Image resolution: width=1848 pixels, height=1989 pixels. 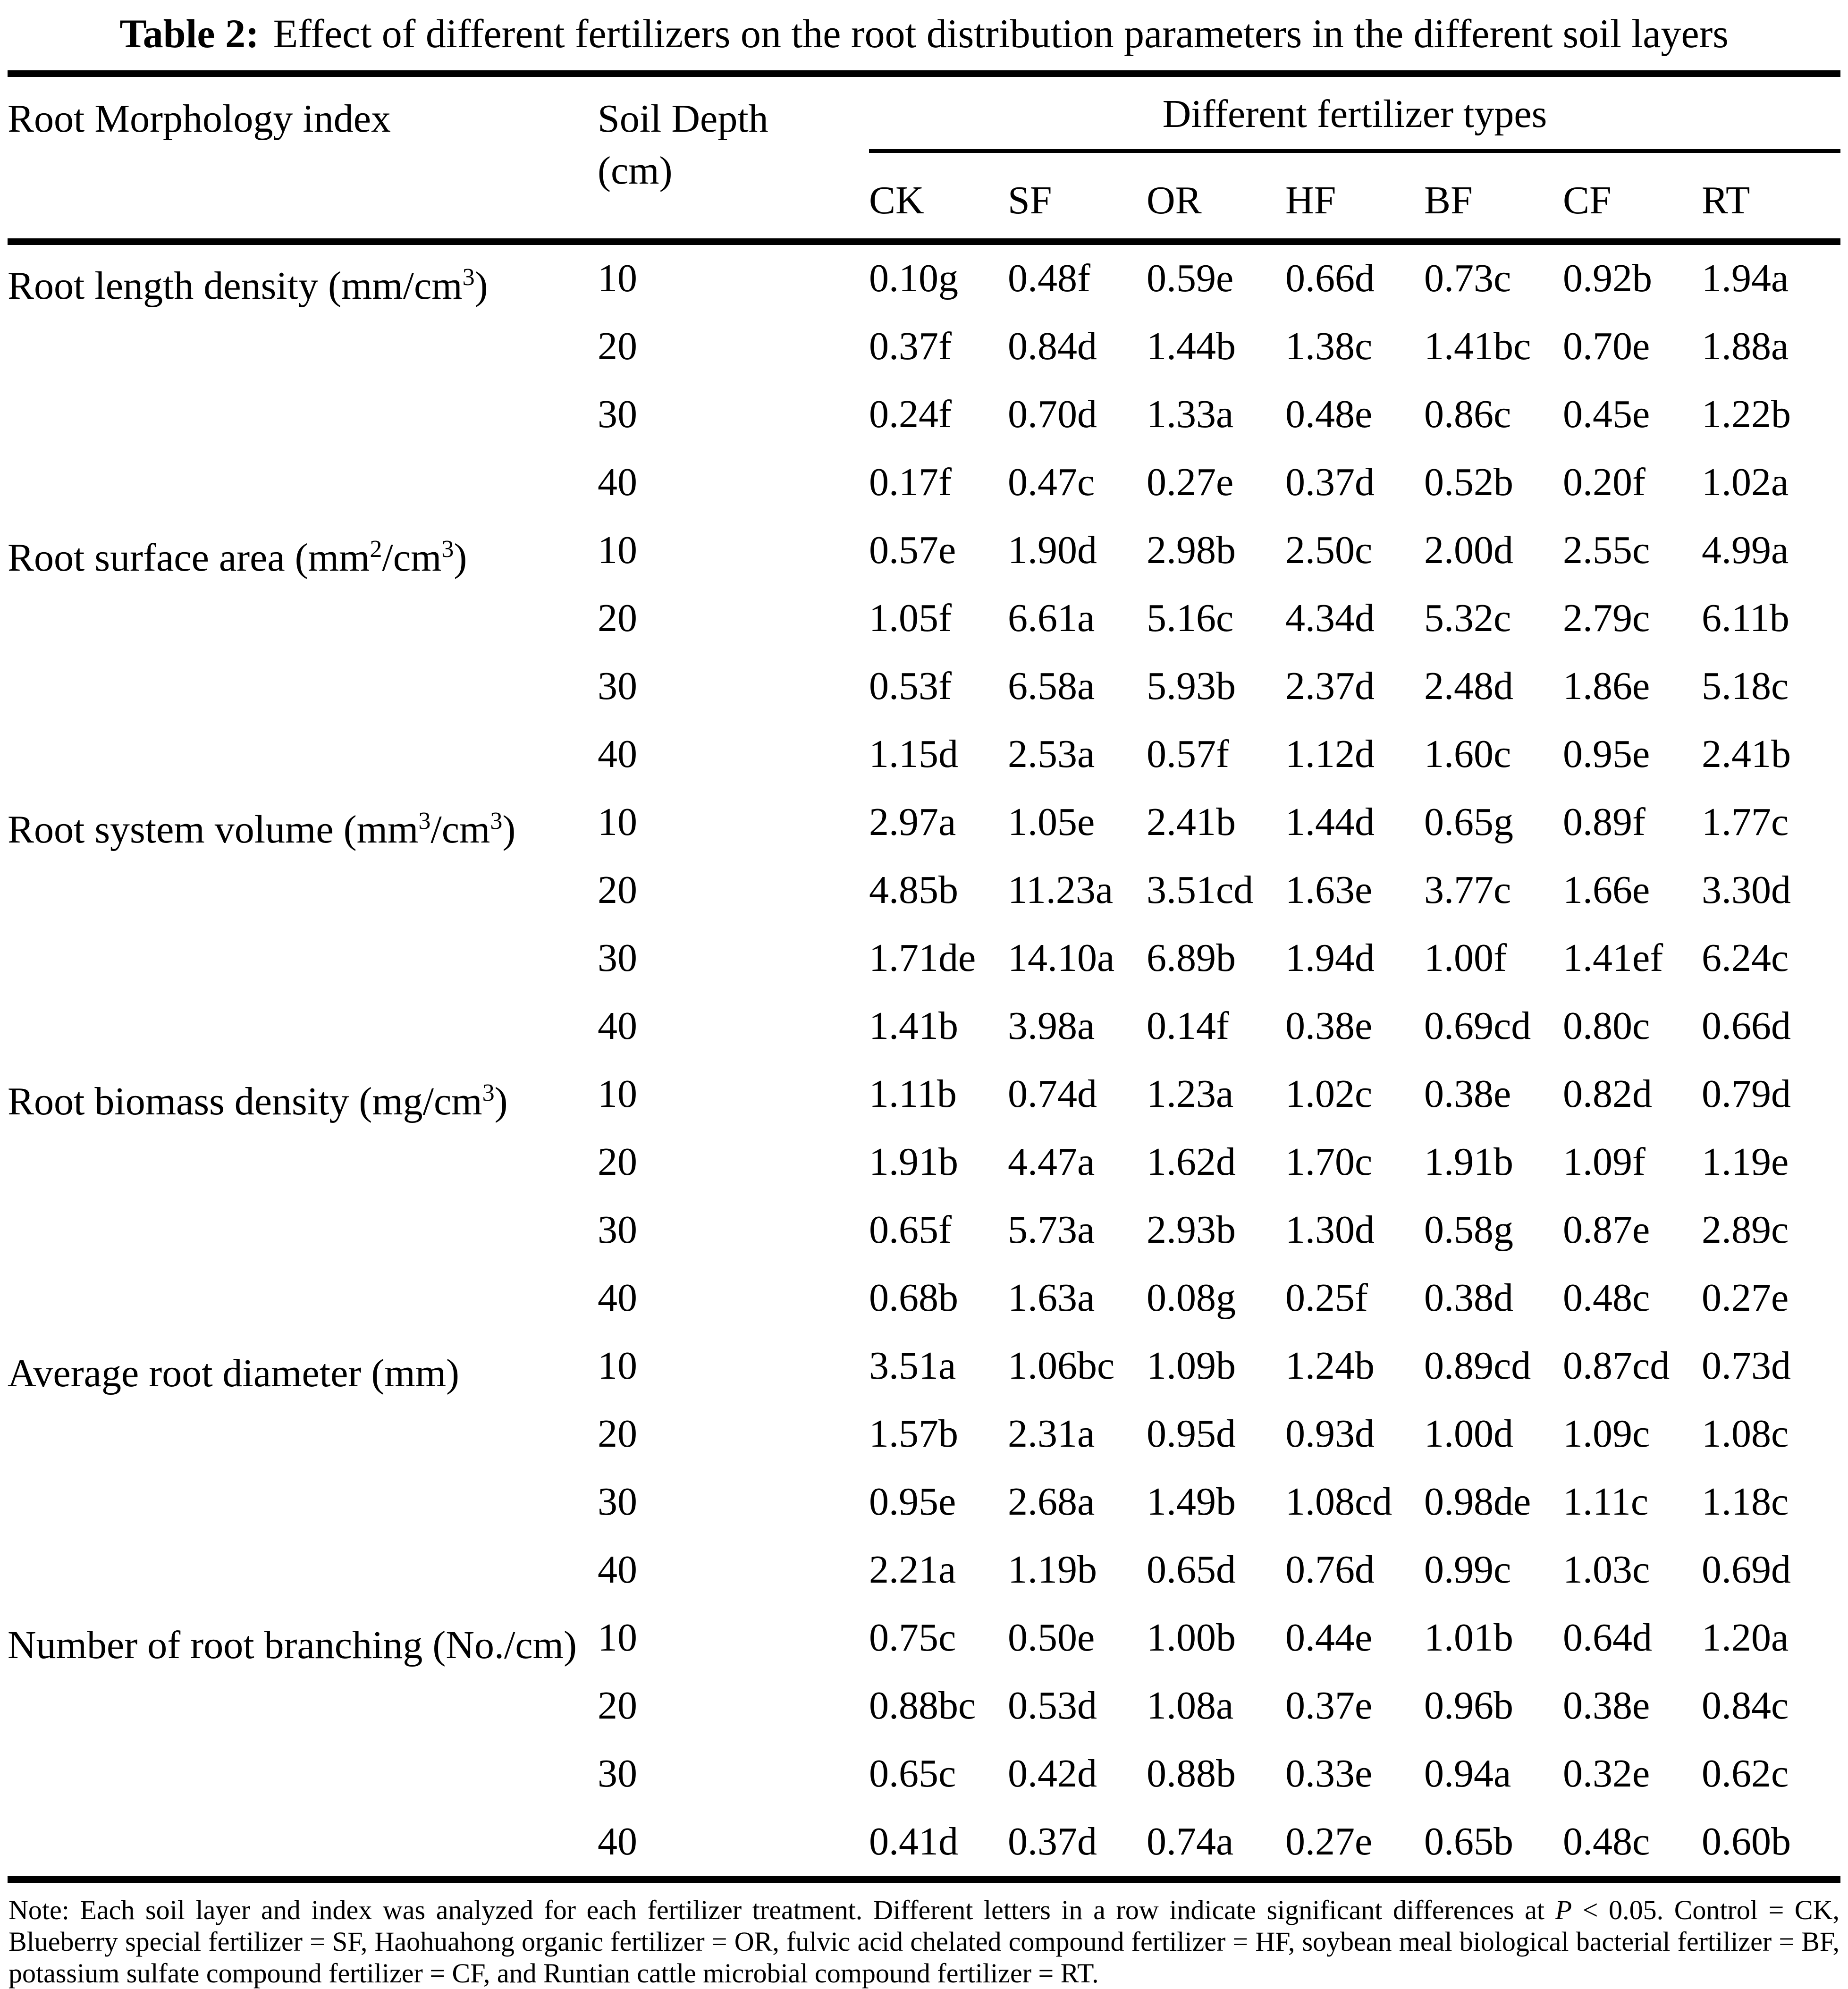 What do you see at coordinates (1061, 958) in the screenshot?
I see `value-cell: 14.10a` at bounding box center [1061, 958].